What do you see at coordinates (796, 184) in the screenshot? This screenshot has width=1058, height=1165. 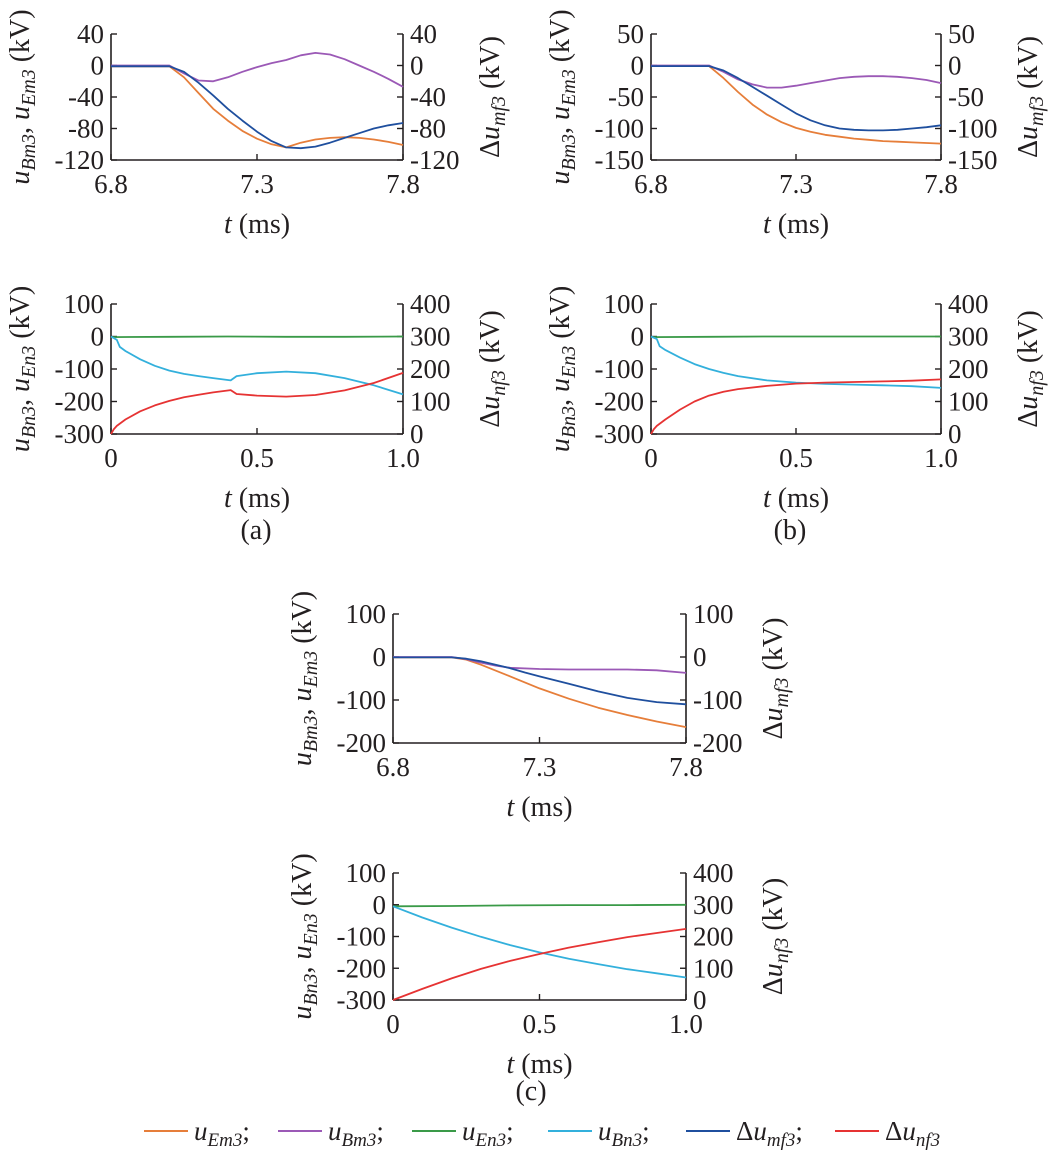 I see `x-tick-label: 7.3` at bounding box center [796, 184].